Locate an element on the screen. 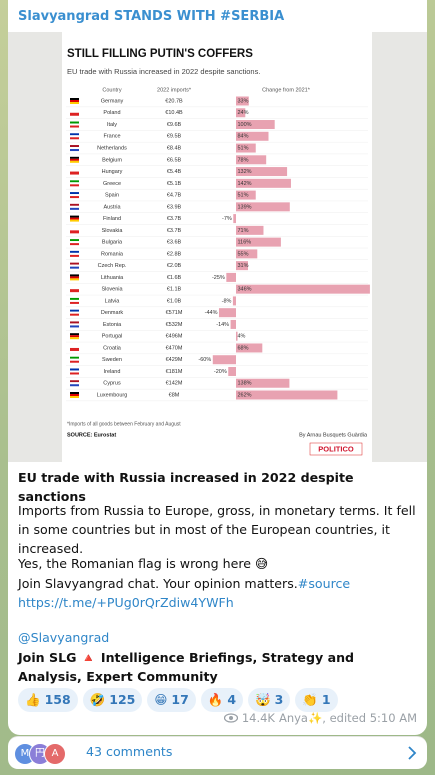 Image resolution: width=435 pixels, height=775 pixels. country: Cyprus is located at coordinates (112, 384).